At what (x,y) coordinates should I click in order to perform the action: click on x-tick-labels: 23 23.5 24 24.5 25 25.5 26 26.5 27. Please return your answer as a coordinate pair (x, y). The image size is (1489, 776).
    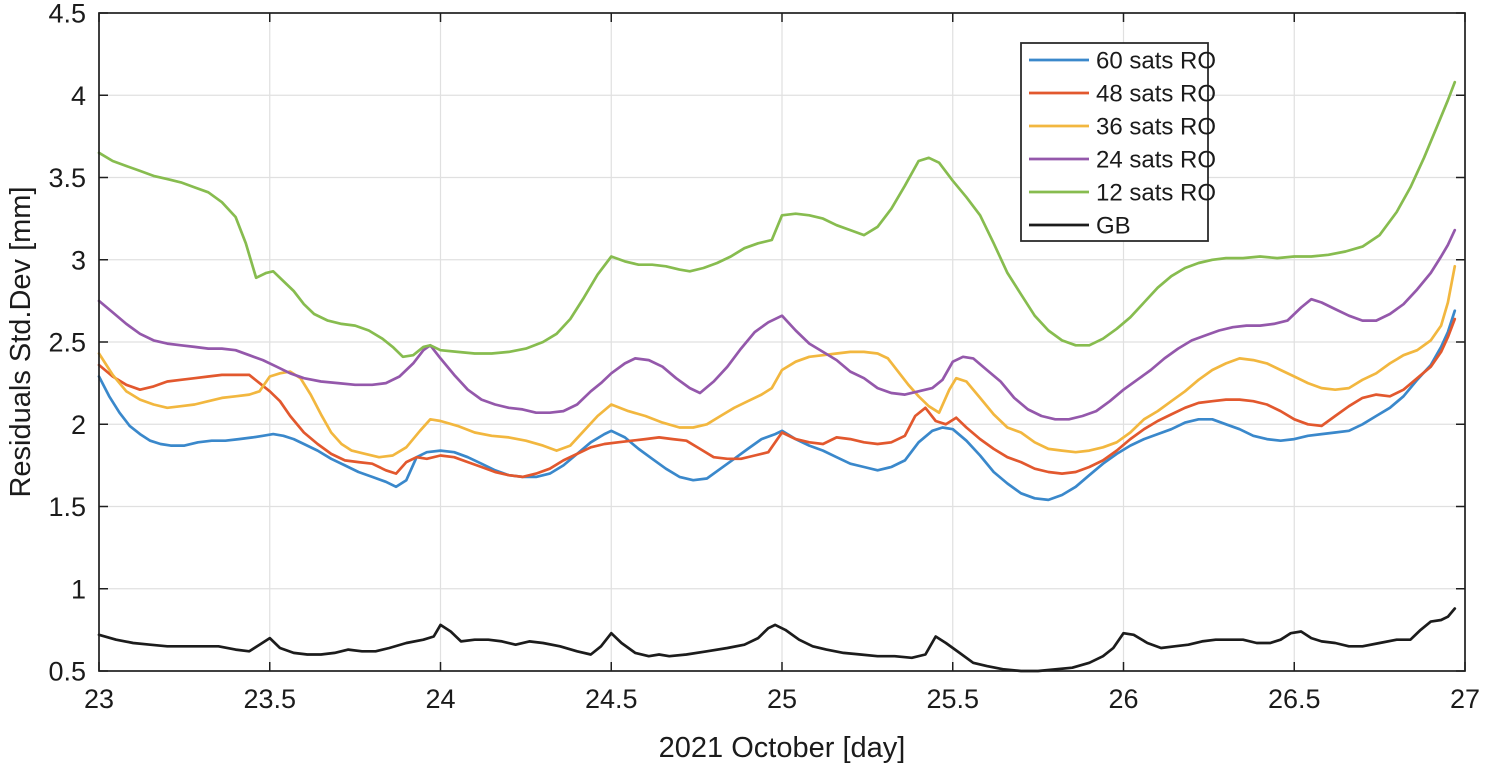
    Looking at the image, I should click on (782, 699).